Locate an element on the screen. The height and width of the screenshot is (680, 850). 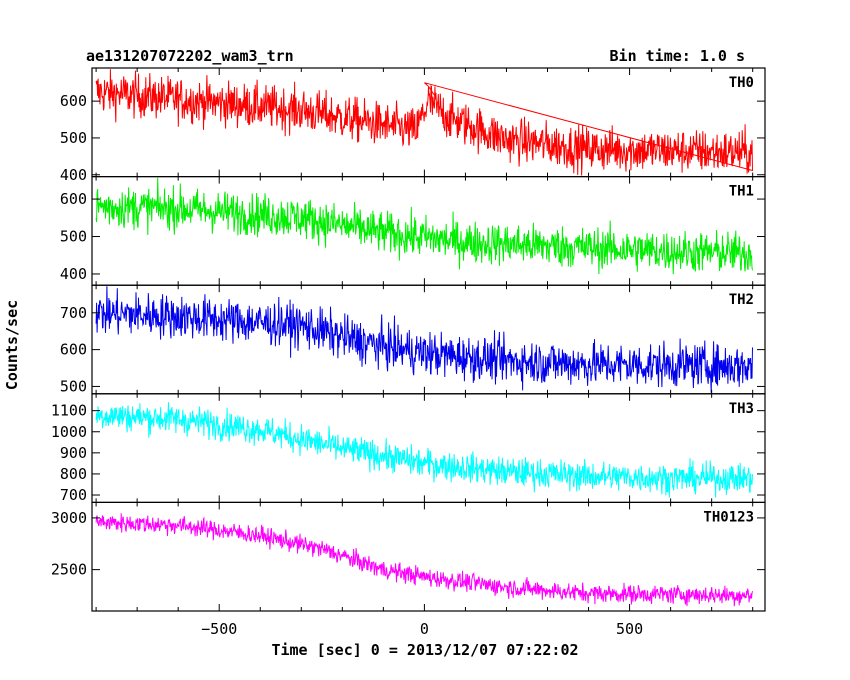
y-tick-label: 900 is located at coordinates (73, 453).